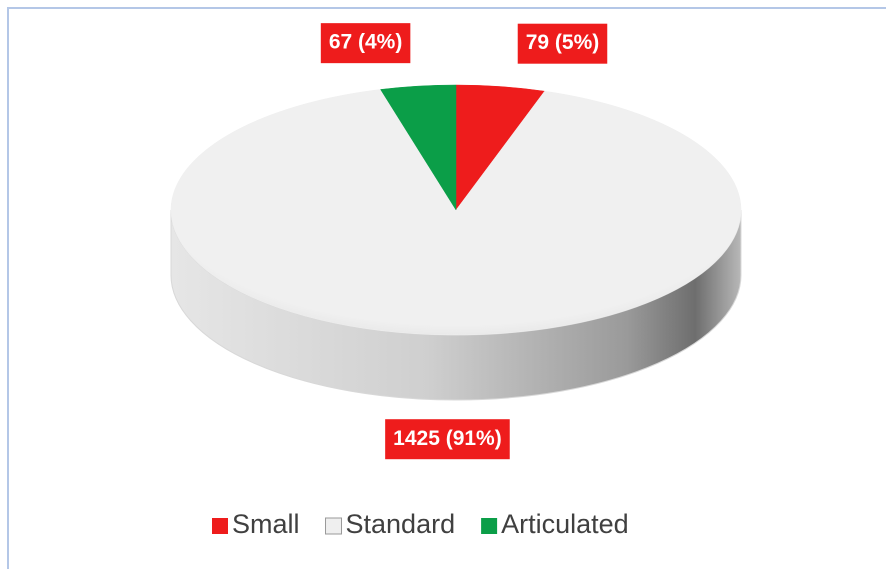  What do you see at coordinates (418, 147) in the screenshot?
I see `pie-slice` at bounding box center [418, 147].